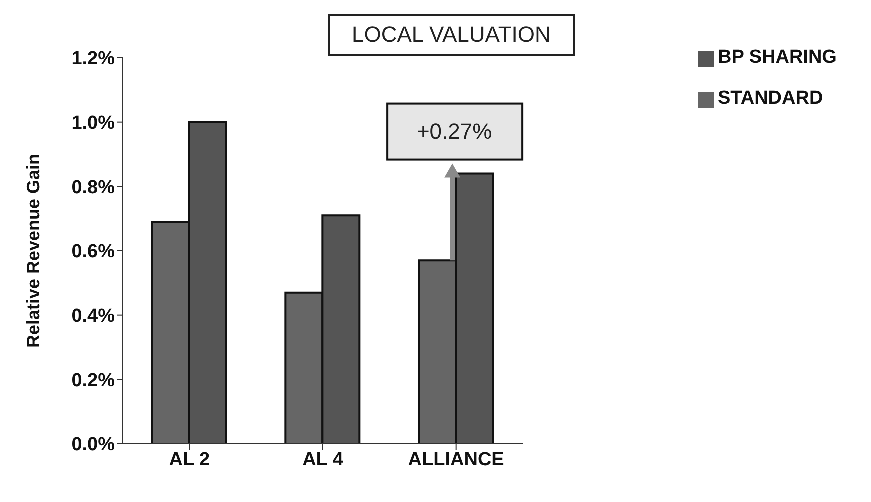 This screenshot has width=871, height=502. What do you see at coordinates (771, 98) in the screenshot?
I see `legend-label: STANDARD` at bounding box center [771, 98].